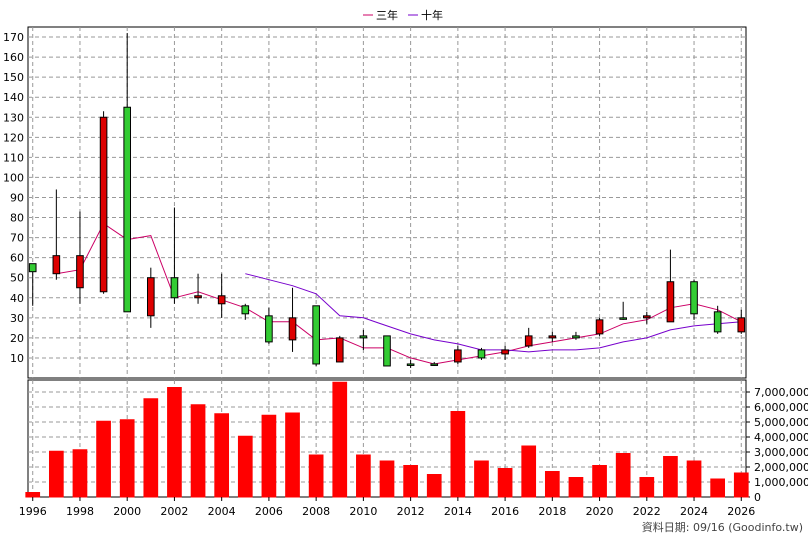 The height and width of the screenshot is (540, 808). I want to click on x-tick-label: 2006, so click(269, 511).